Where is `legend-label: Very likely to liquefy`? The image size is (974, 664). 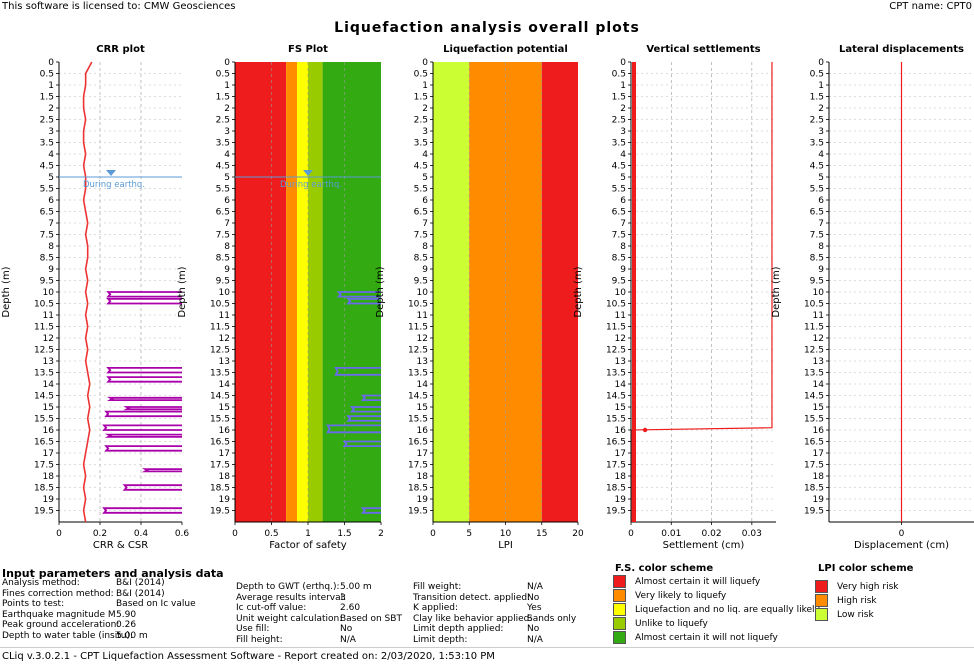
legend-label: Very likely to liquefy is located at coordinates (681, 596).